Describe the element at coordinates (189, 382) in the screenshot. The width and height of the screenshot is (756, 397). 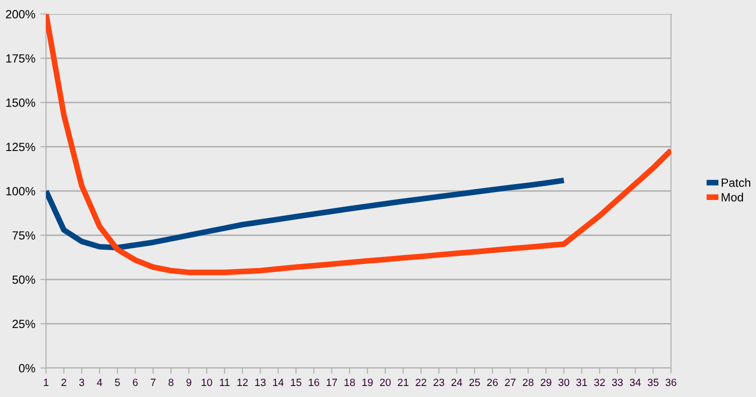
I see `x-tick-label: 9` at that location.